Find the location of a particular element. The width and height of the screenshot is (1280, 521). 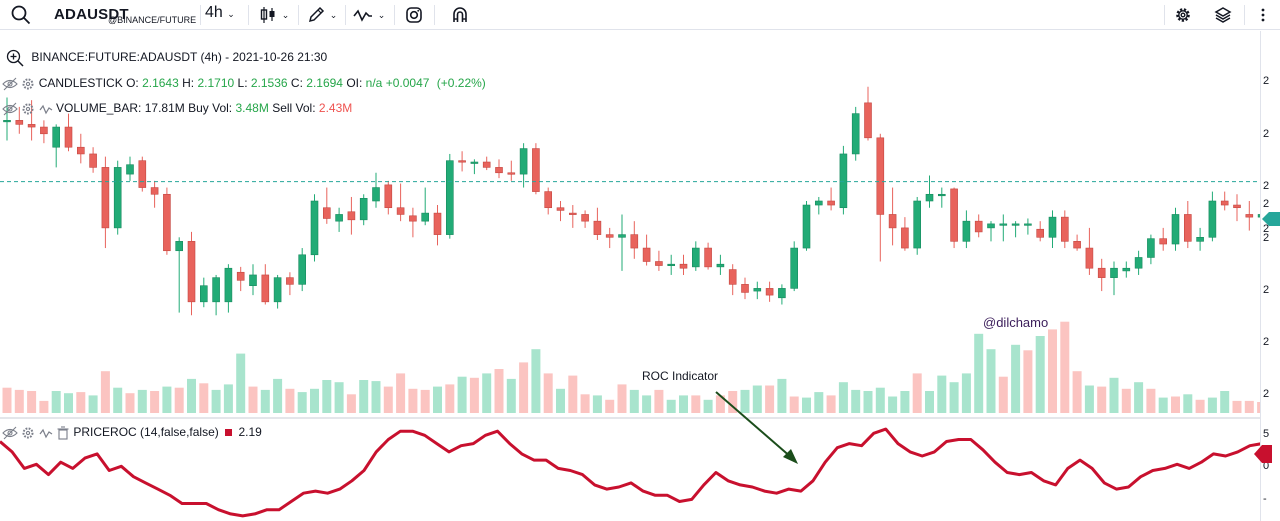

roc-value-marker is located at coordinates (1263, 454).